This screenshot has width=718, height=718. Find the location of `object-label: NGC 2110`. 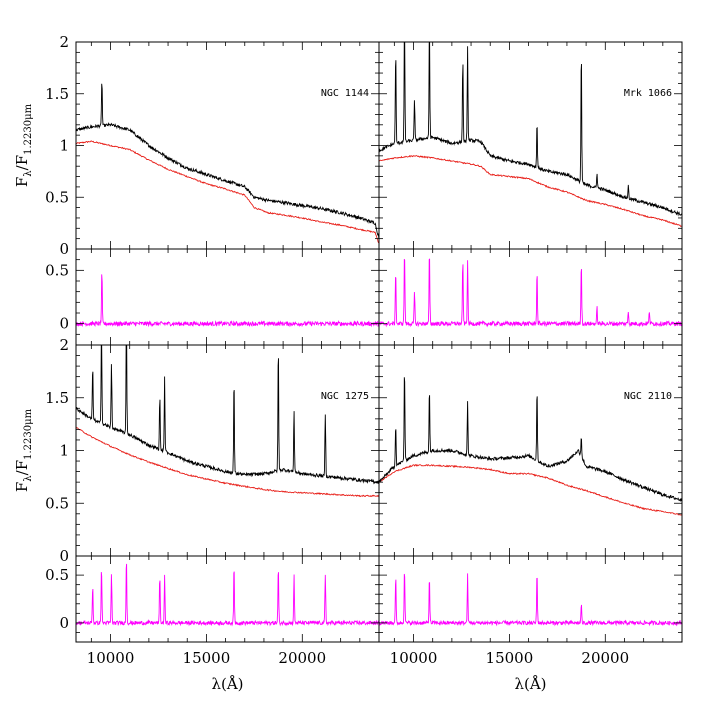

object-label: NGC 2110 is located at coordinates (648, 396).